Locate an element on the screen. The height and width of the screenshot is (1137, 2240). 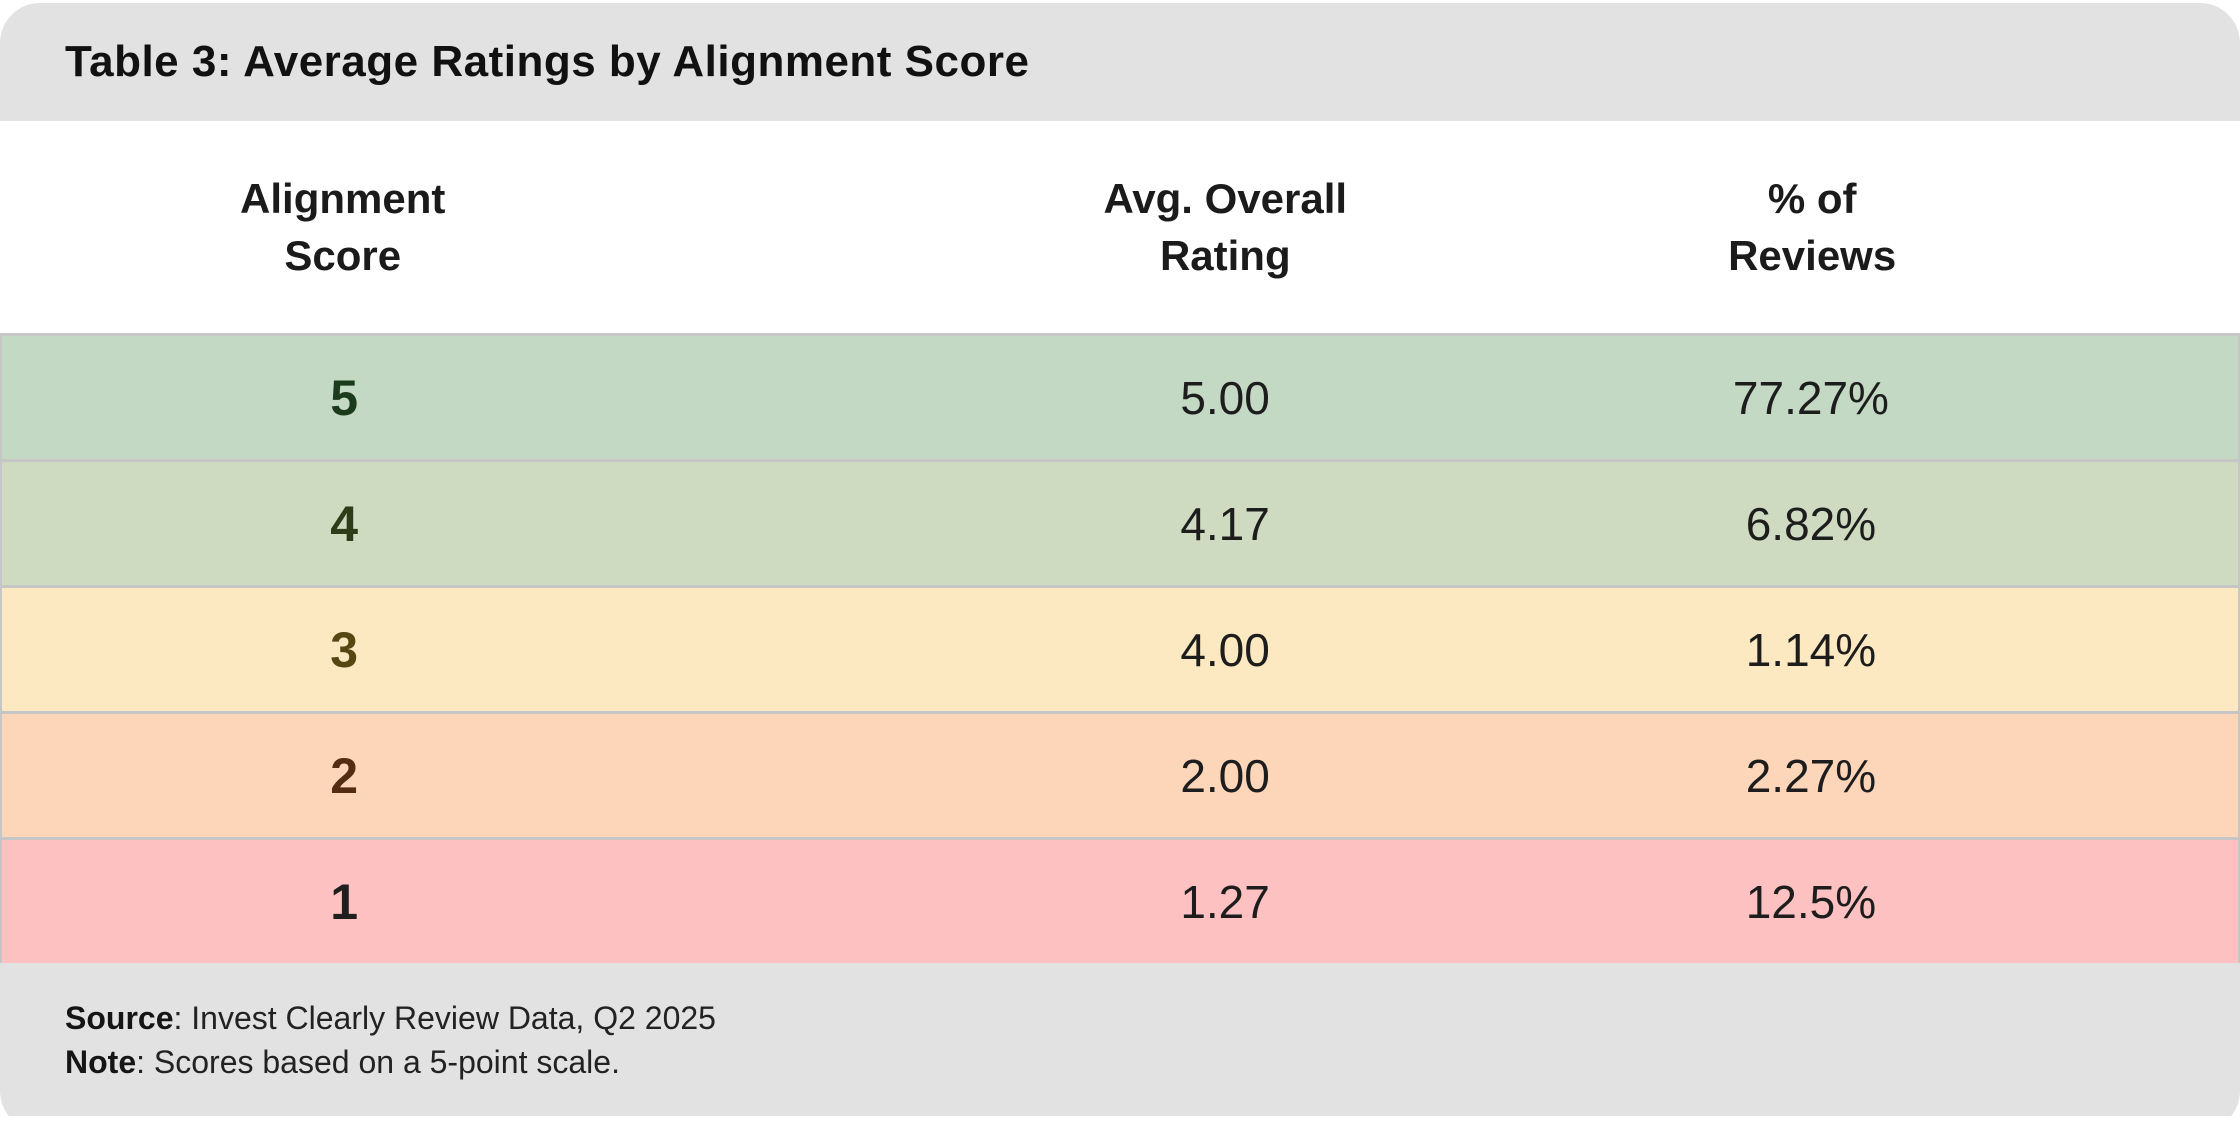
percent-cell: 12.5% is located at coordinates (1811, 901).